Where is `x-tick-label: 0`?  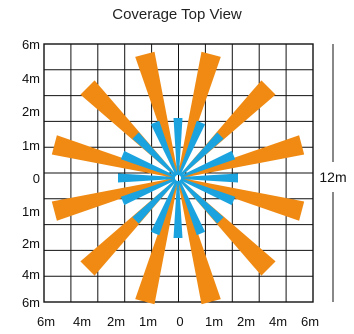
x-tick-label: 0 is located at coordinates (179, 321).